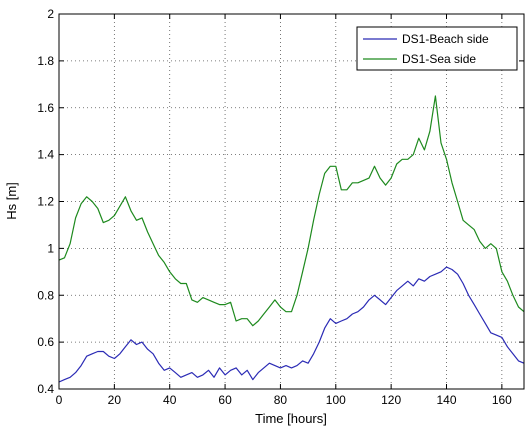 This screenshot has width=525, height=433. What do you see at coordinates (439, 59) in the screenshot?
I see `legend-label-sea-side: DS1-Sea side` at bounding box center [439, 59].